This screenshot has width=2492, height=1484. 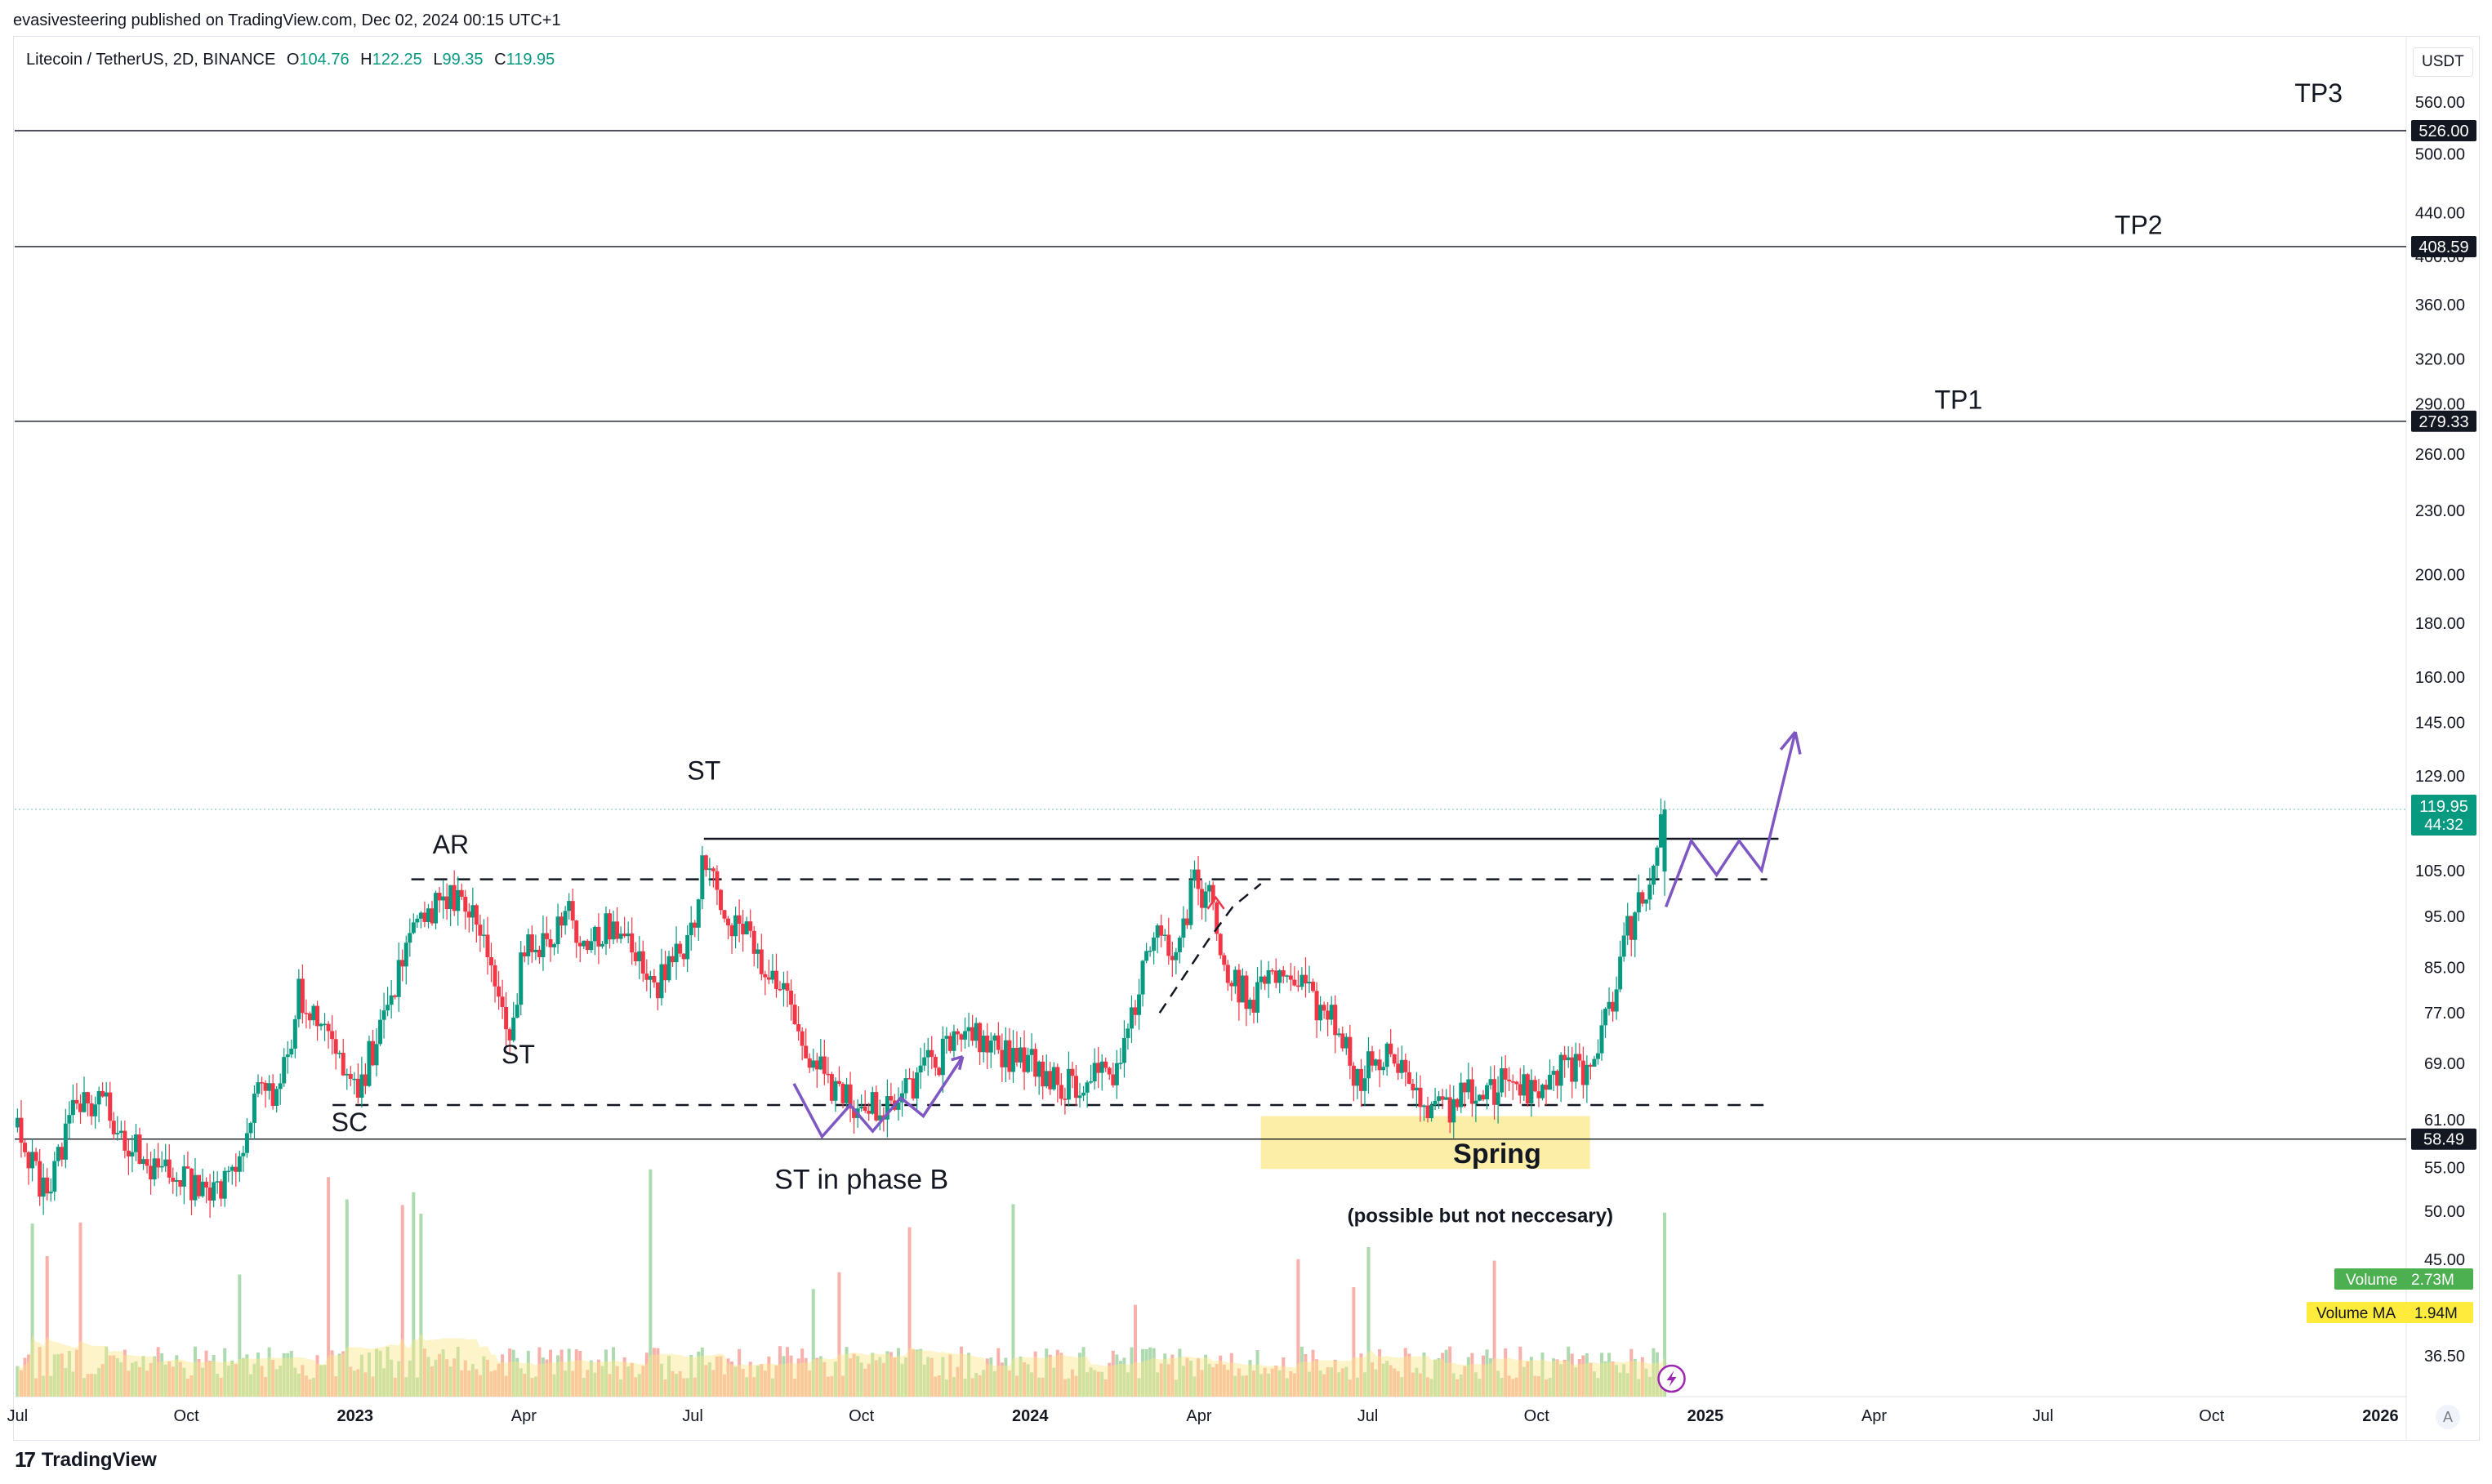 I want to click on annotation-label: TP1, so click(x=1958, y=400).